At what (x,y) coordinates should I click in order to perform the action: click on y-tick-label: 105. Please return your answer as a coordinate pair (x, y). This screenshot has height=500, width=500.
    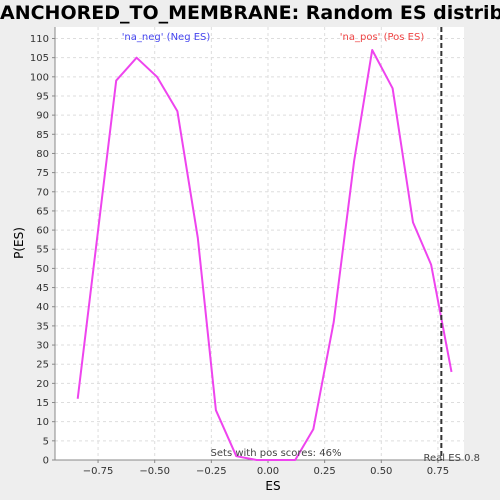
    Looking at the image, I should click on (39, 58).